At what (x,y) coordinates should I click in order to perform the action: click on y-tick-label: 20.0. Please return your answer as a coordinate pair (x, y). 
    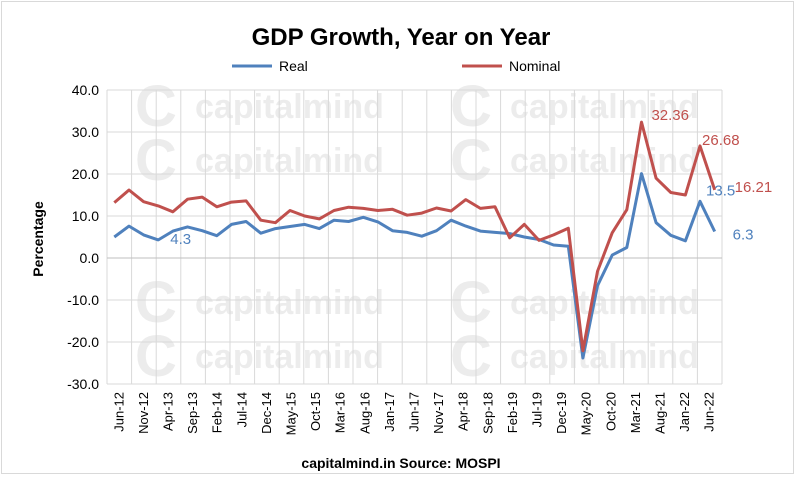
    Looking at the image, I should click on (85, 174).